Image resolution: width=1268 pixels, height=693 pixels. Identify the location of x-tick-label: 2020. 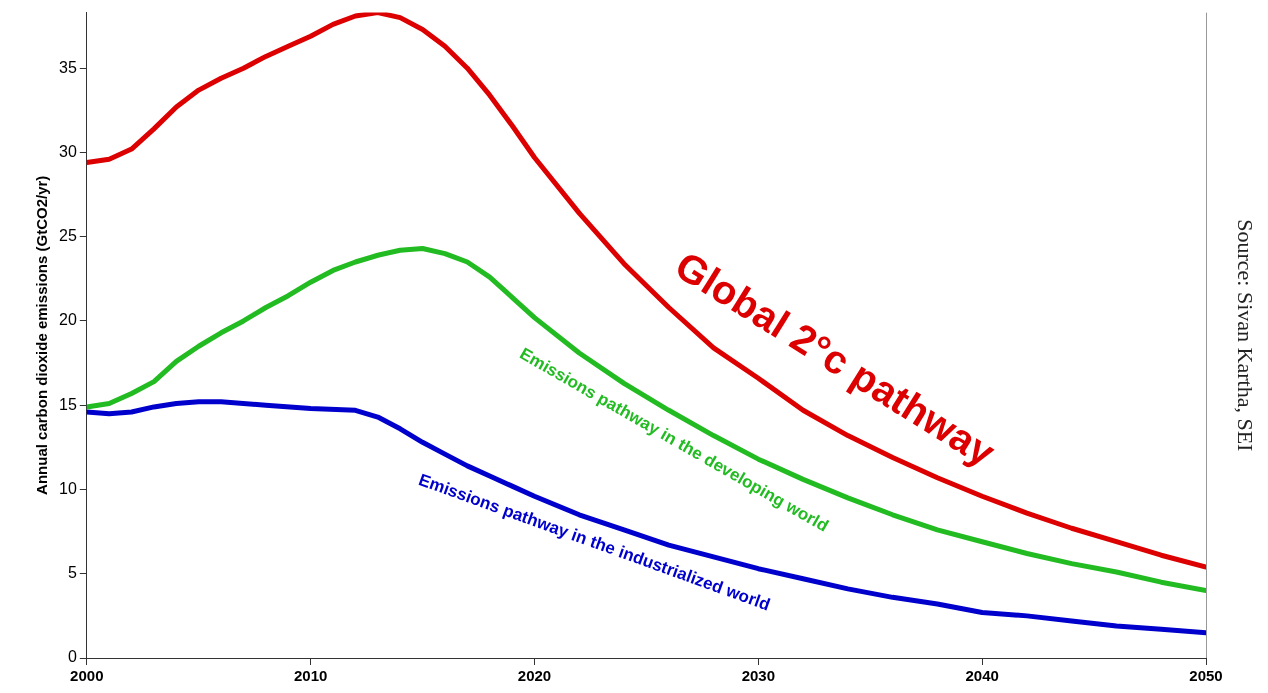
(534, 676).